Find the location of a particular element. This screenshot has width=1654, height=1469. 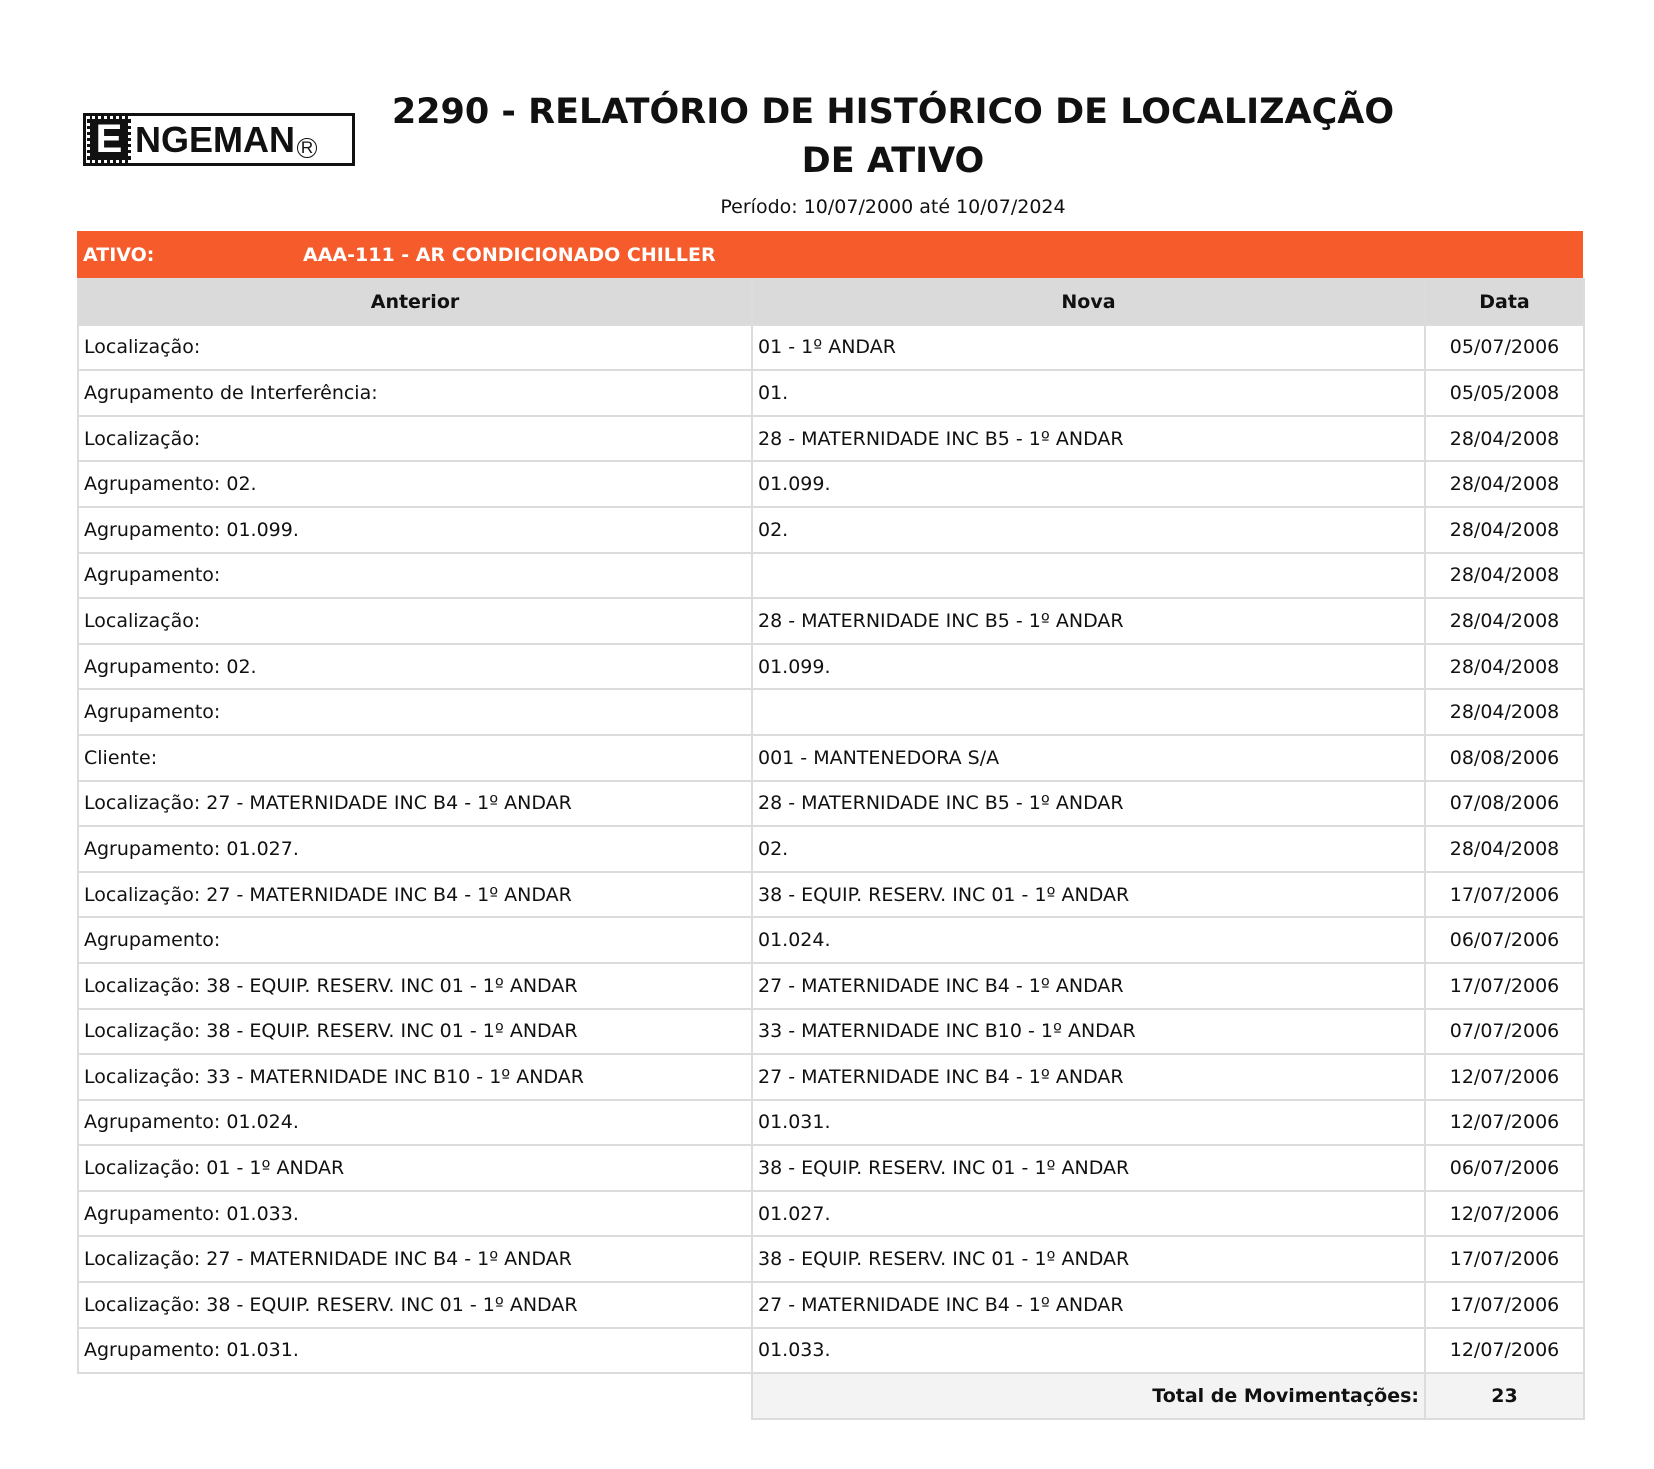

column-header-data: Data is located at coordinates (1504, 302).